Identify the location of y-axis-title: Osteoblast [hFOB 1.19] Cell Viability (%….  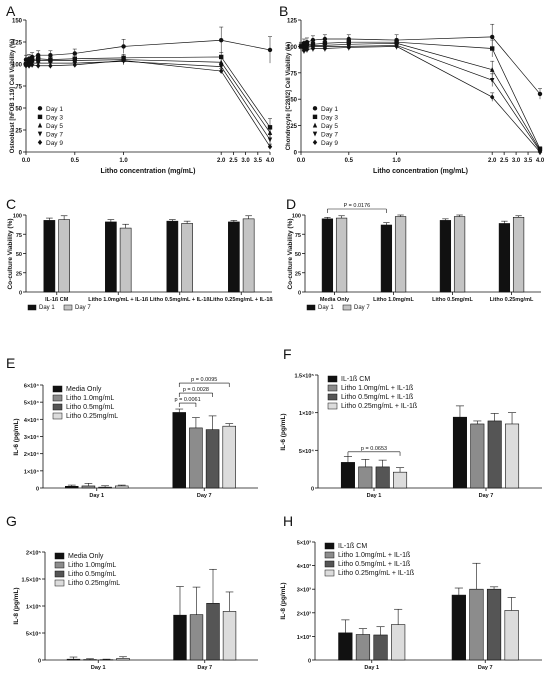
(13, 96).